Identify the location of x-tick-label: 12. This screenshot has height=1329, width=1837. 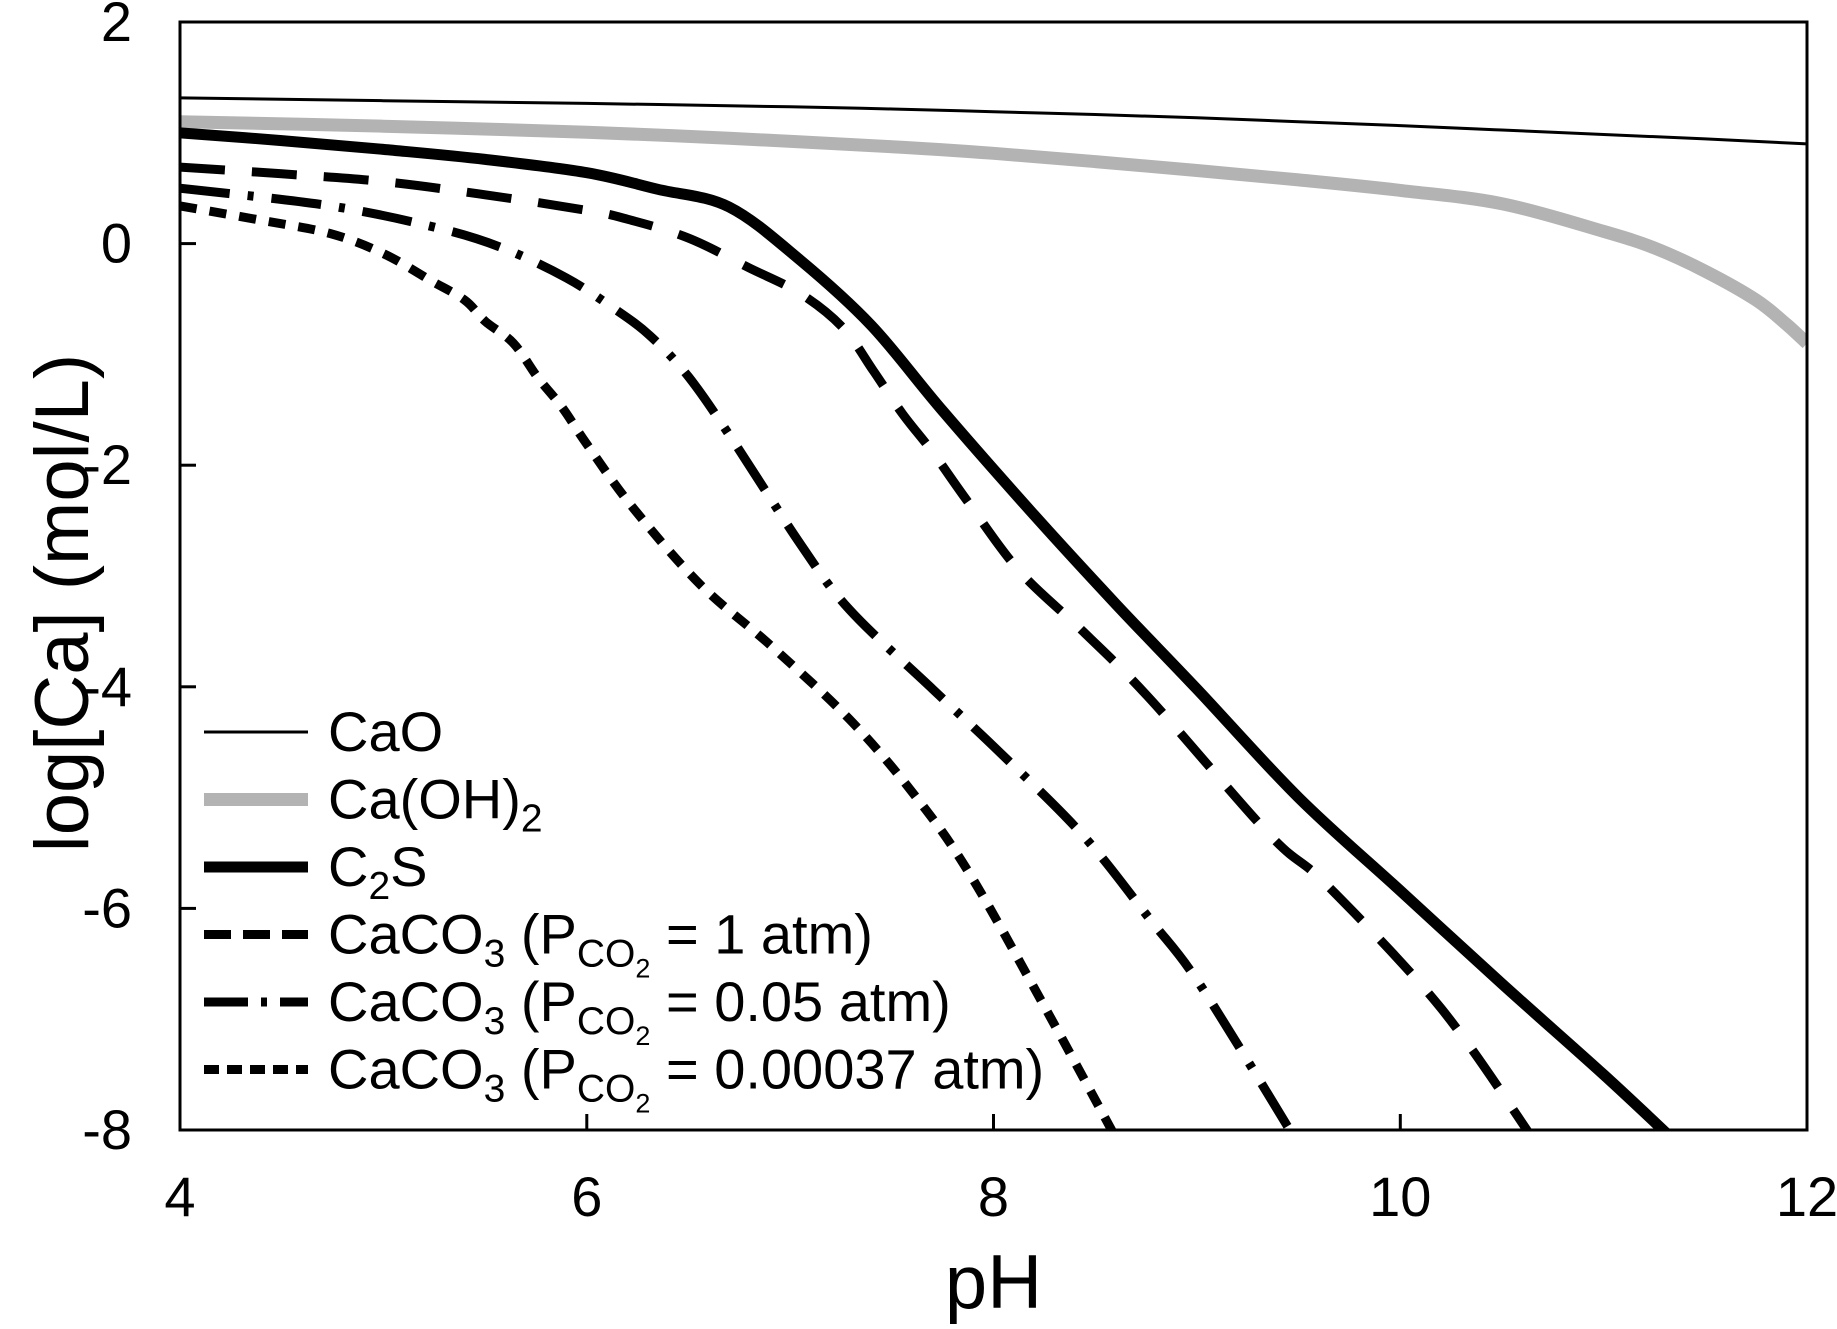
(1806, 1196).